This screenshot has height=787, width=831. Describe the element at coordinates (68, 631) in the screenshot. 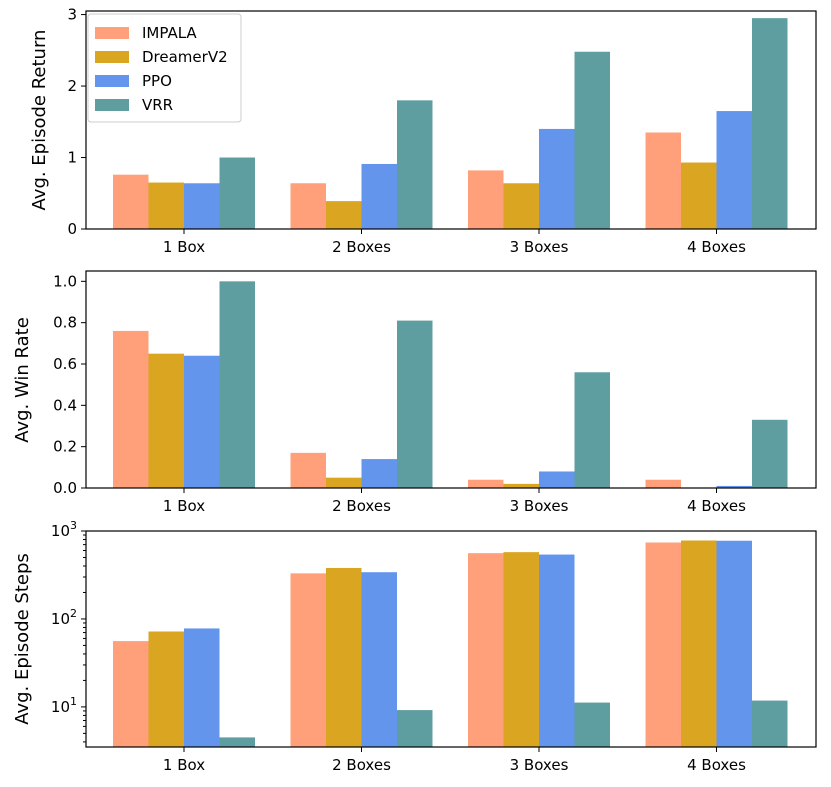

I see `panel-3-y-ticks: 10¹ 10² 10³` at that location.